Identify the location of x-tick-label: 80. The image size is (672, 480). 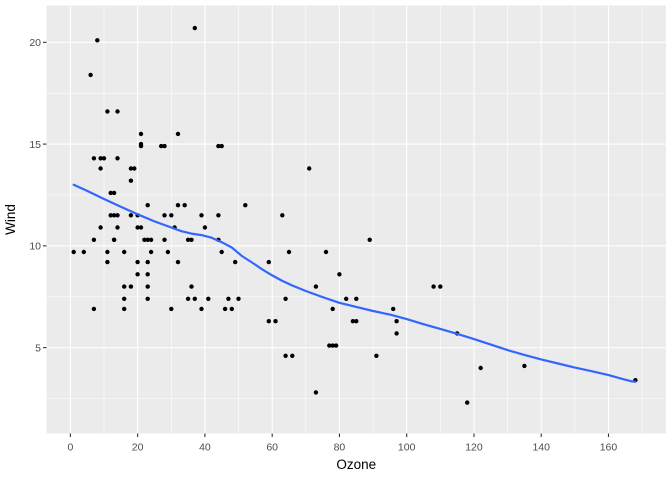
(340, 448).